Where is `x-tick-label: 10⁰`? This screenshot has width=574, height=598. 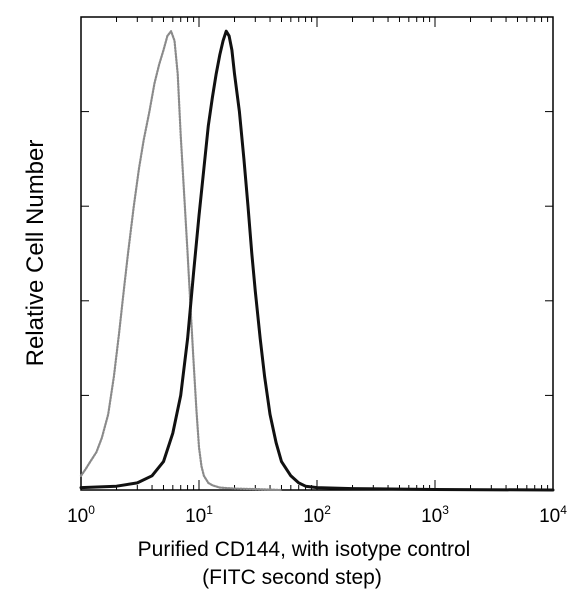
x-tick-label: 10⁰ is located at coordinates (81, 515).